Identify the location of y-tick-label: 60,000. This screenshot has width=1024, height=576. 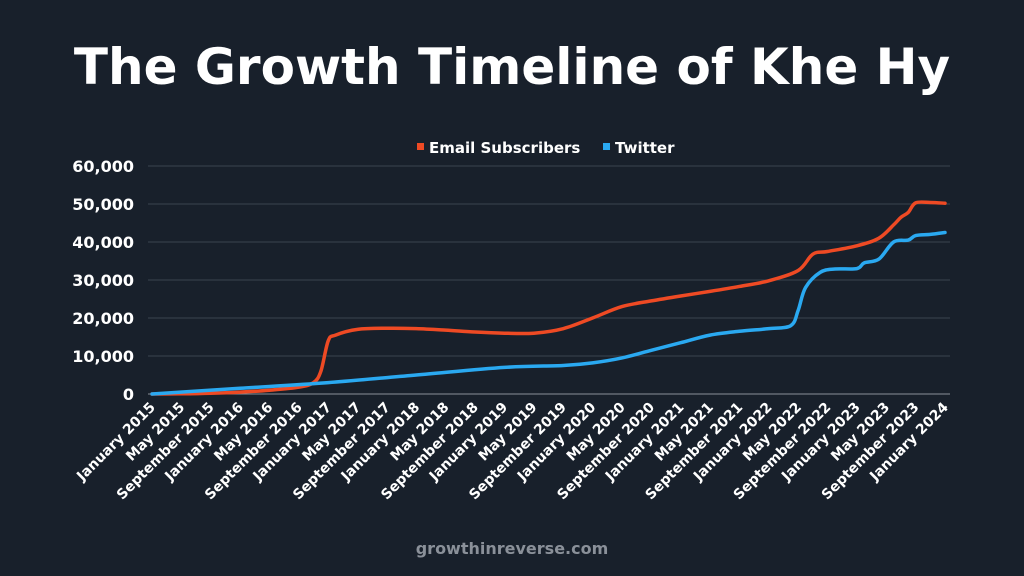
(103, 166).